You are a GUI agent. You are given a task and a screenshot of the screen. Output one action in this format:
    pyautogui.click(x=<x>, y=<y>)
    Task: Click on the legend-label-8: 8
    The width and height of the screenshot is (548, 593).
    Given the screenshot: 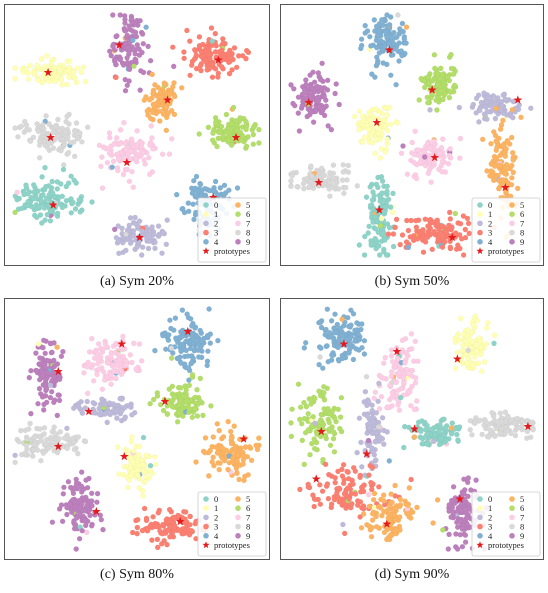 What is the action you would take?
    pyautogui.click(x=522, y=233)
    